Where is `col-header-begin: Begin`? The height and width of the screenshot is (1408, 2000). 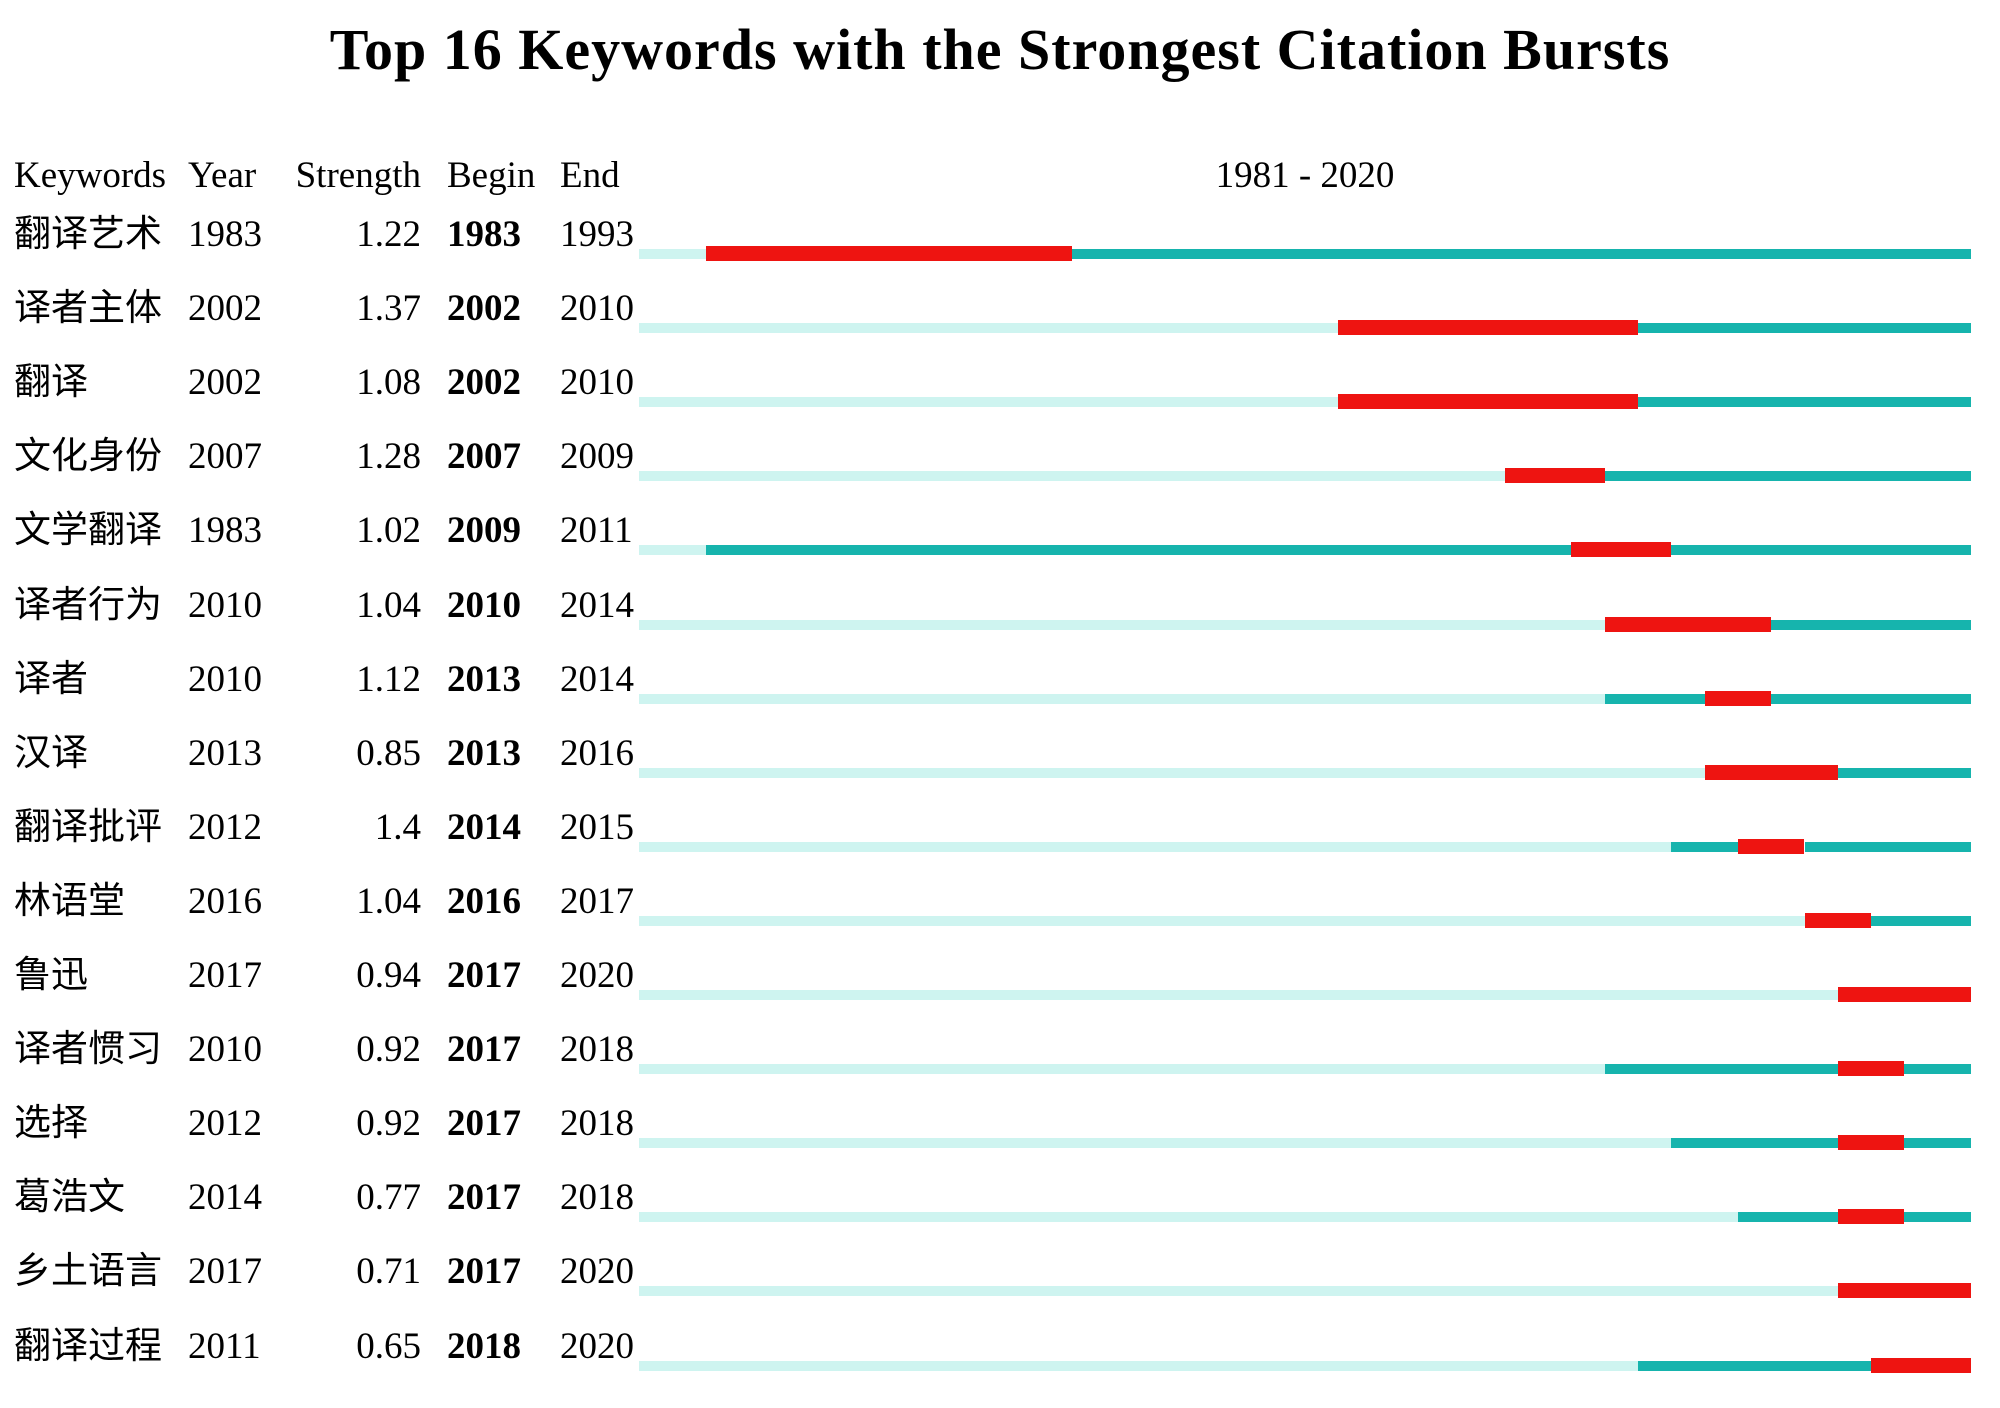
col-header-begin: Begin is located at coordinates (491, 175).